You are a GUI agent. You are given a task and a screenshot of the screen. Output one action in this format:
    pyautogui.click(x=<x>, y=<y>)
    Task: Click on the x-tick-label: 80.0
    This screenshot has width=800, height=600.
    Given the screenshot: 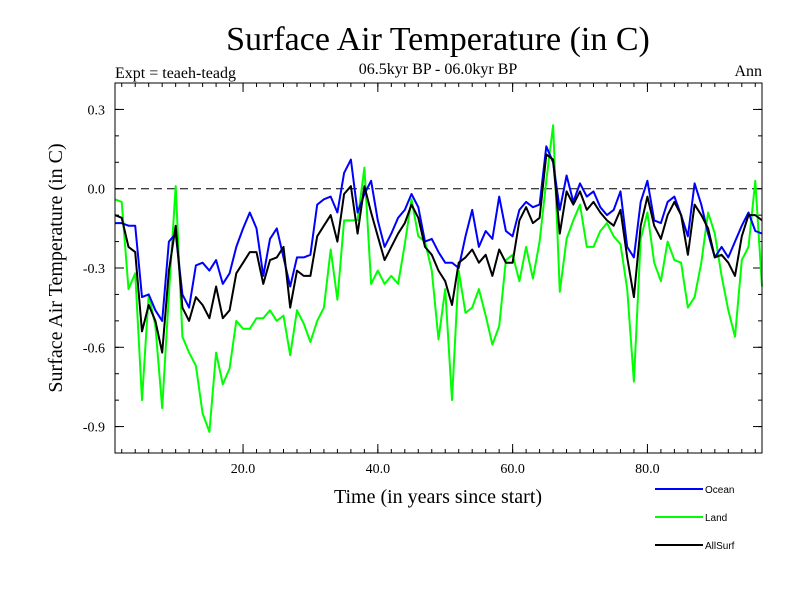 What is the action you would take?
    pyautogui.click(x=647, y=469)
    